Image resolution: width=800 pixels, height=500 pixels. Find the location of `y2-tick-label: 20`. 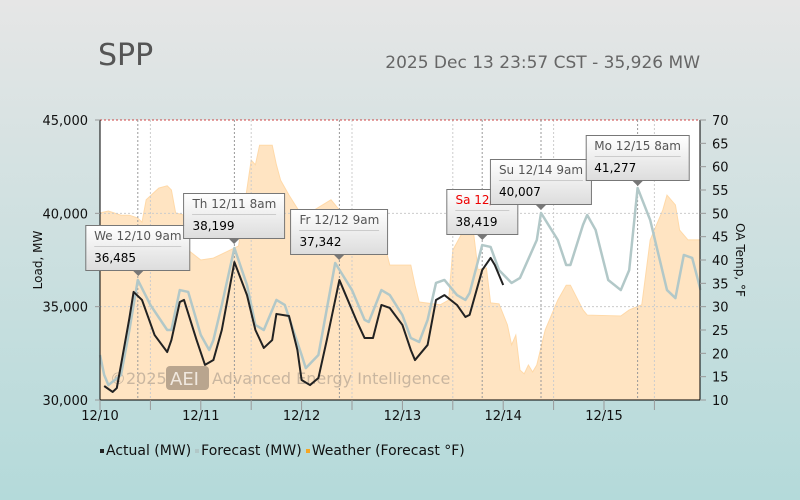

y2-tick-label: 20 is located at coordinates (720, 354).